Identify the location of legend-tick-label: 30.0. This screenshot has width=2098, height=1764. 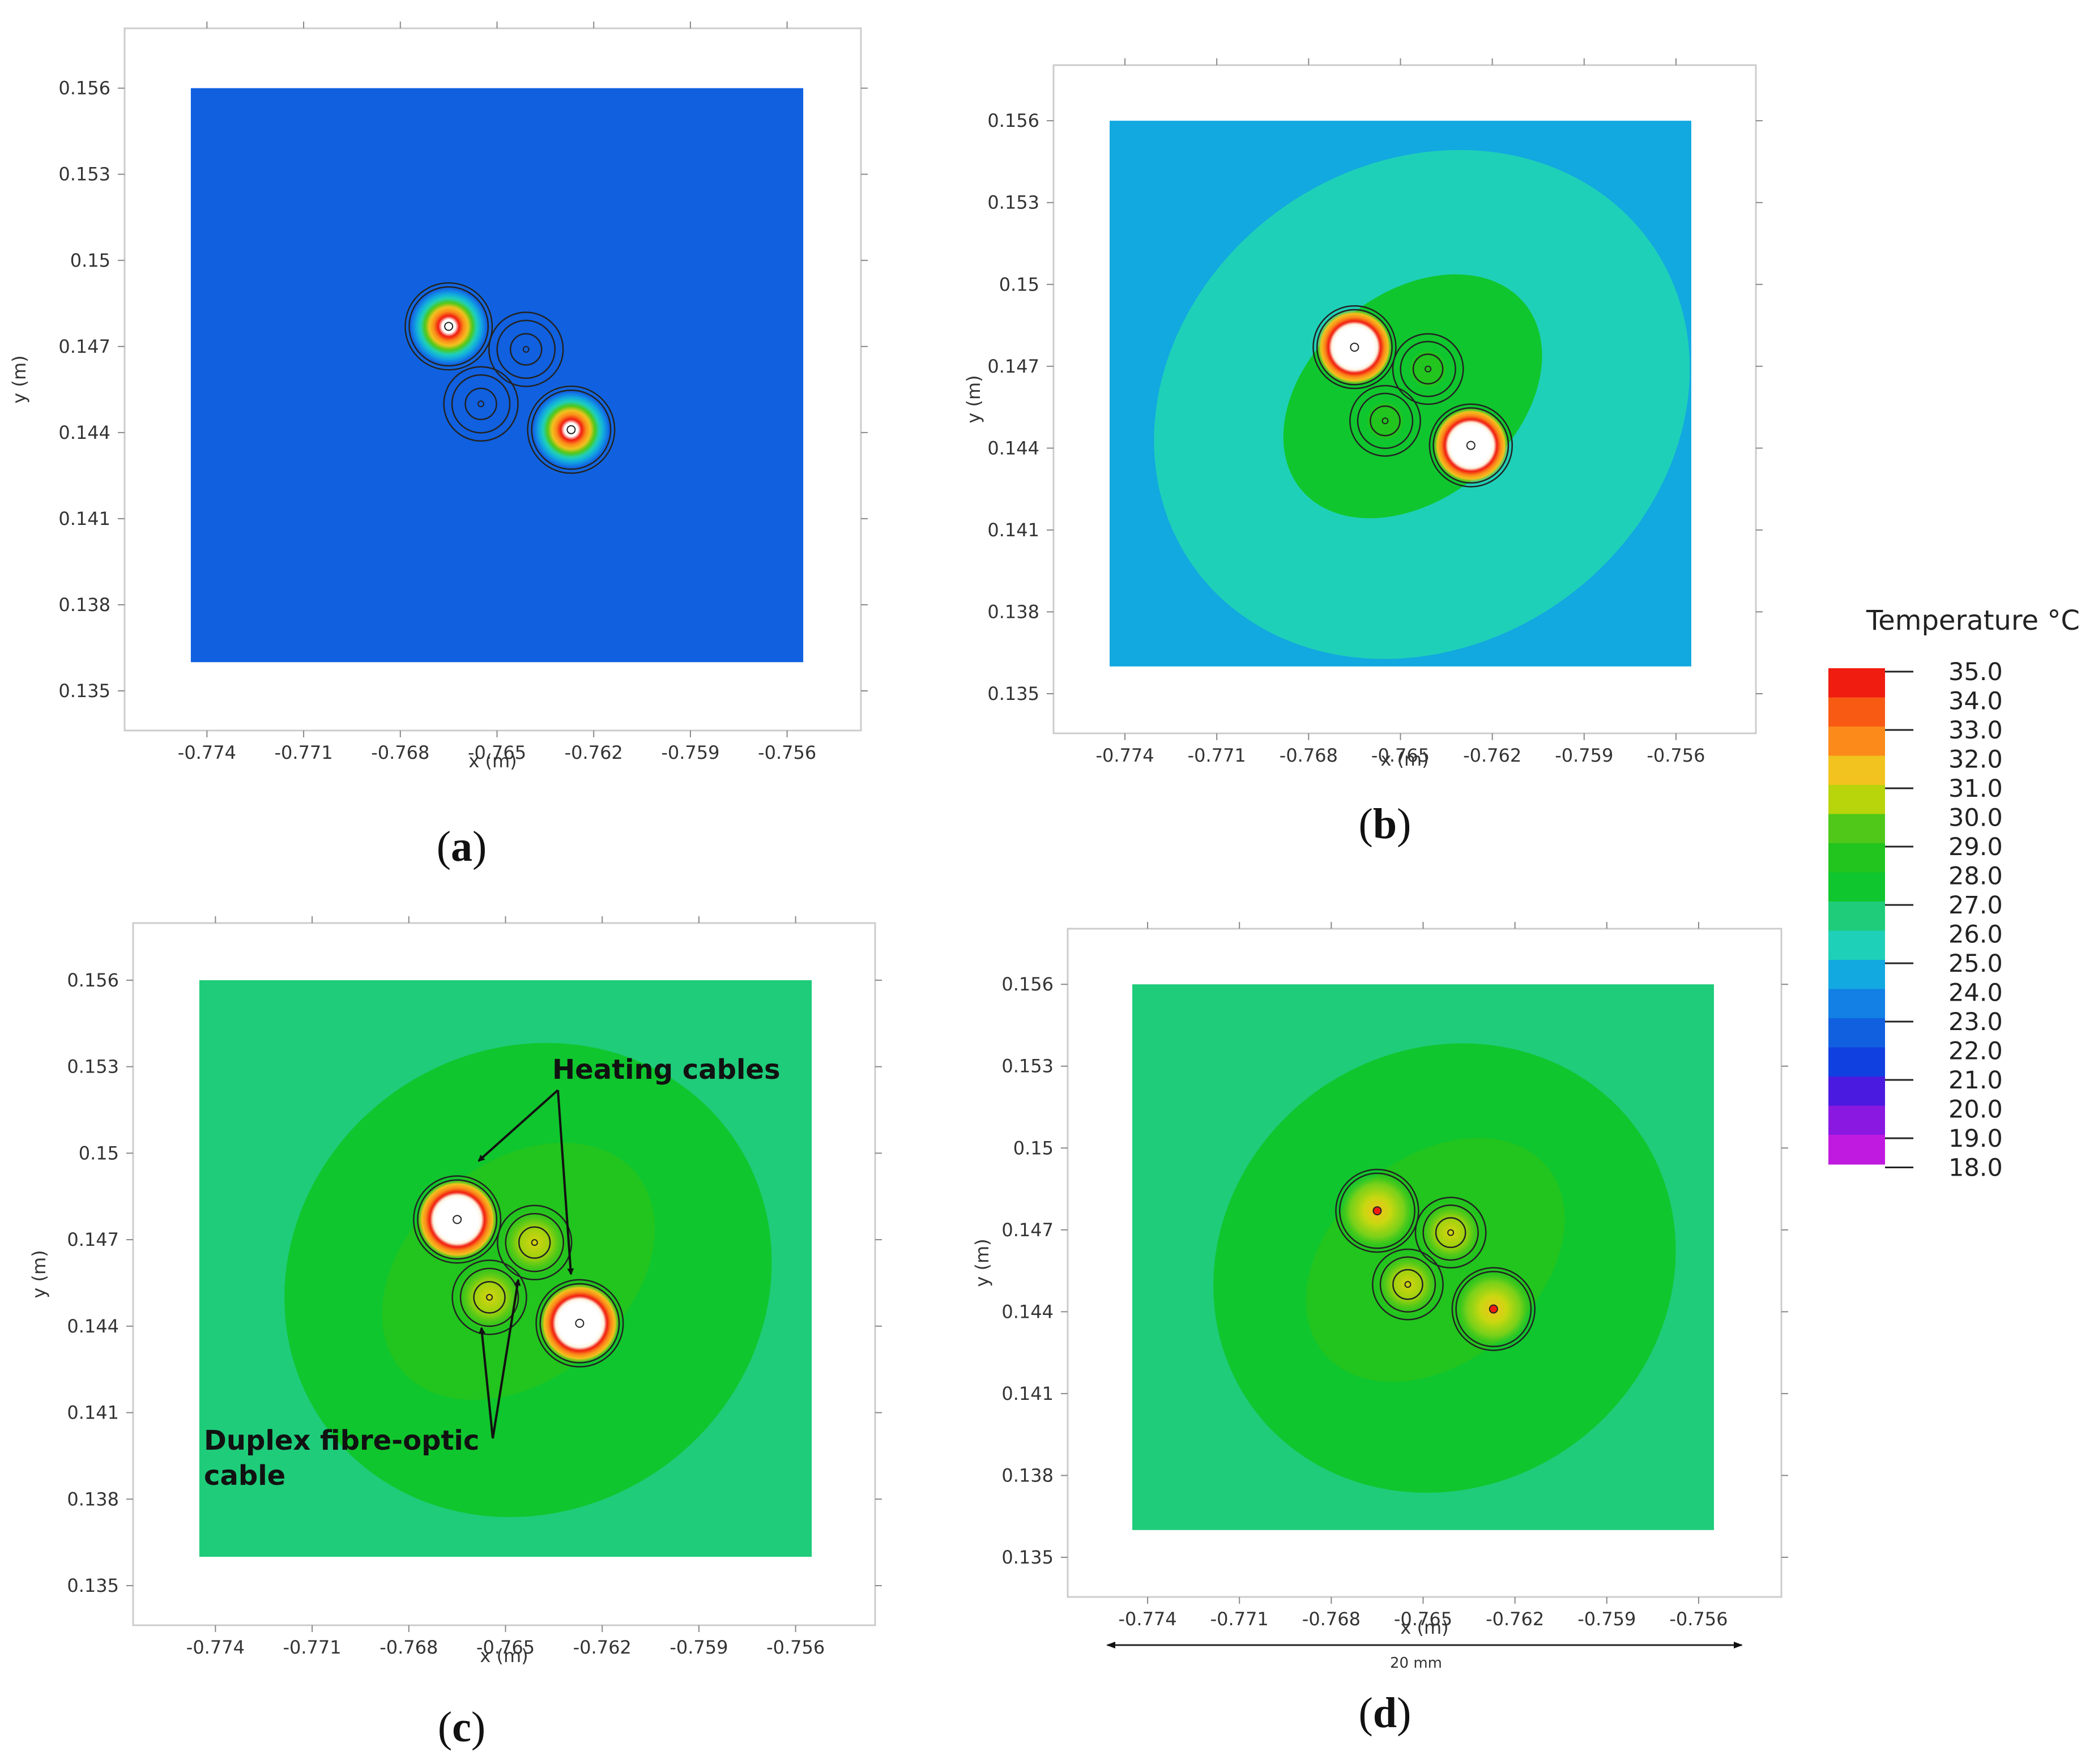
(1976, 818).